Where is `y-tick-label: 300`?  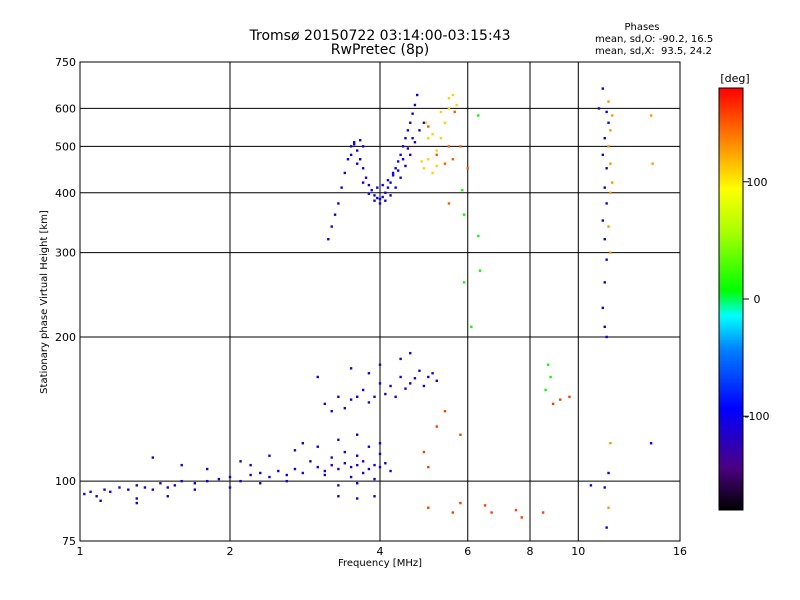
y-tick-label: 300 is located at coordinates (65, 253).